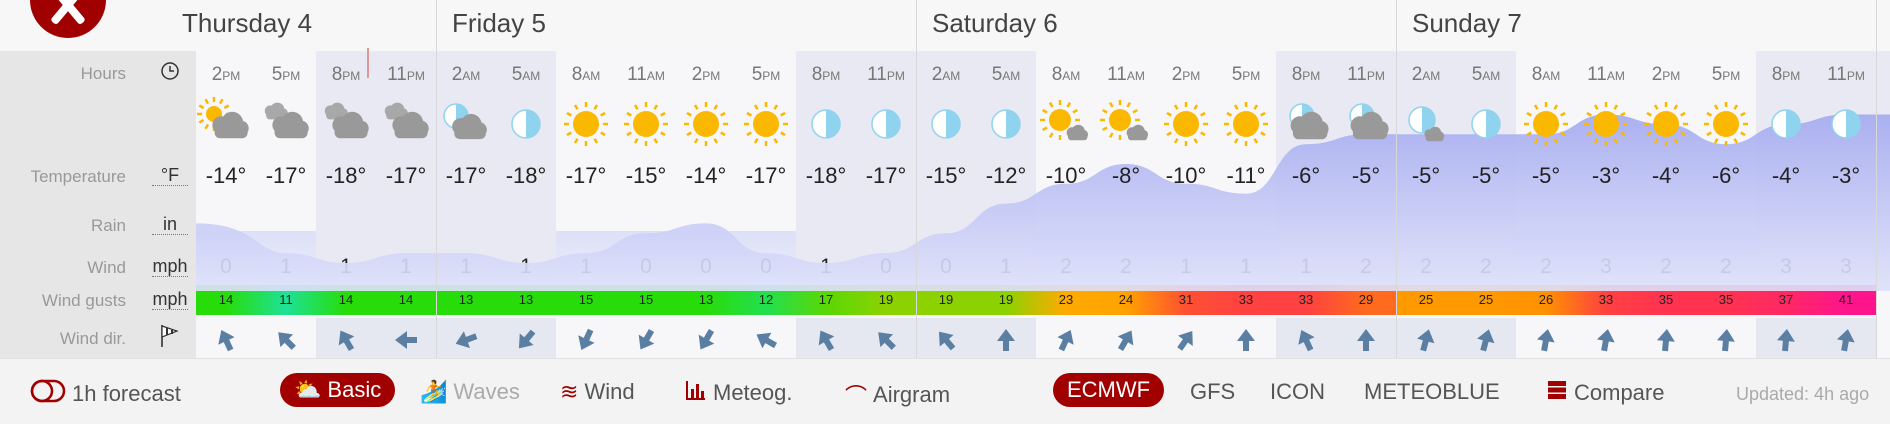  I want to click on compare-label: Compare, so click(1619, 392).